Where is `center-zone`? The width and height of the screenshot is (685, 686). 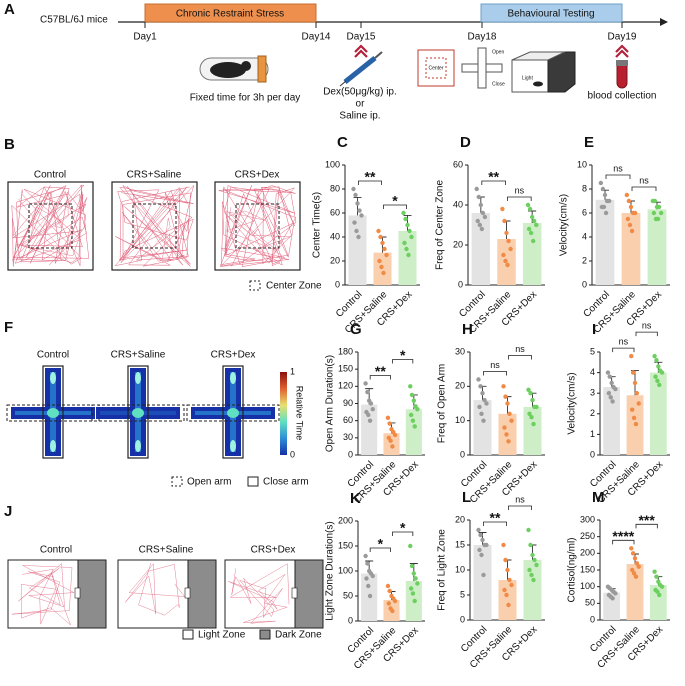 center-zone is located at coordinates (257, 226).